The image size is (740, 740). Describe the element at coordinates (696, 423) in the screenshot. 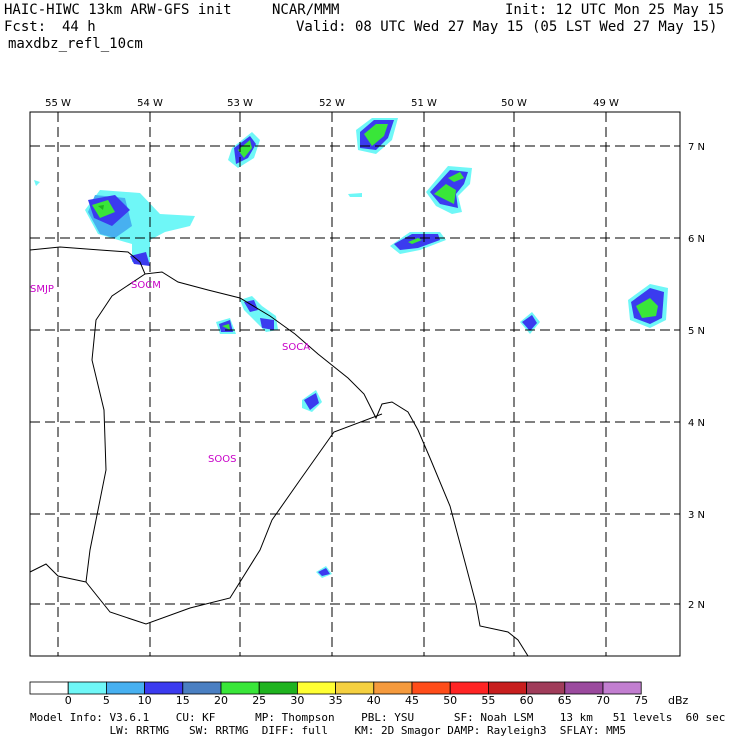

I see `lat-label-4n: 4 N` at that location.